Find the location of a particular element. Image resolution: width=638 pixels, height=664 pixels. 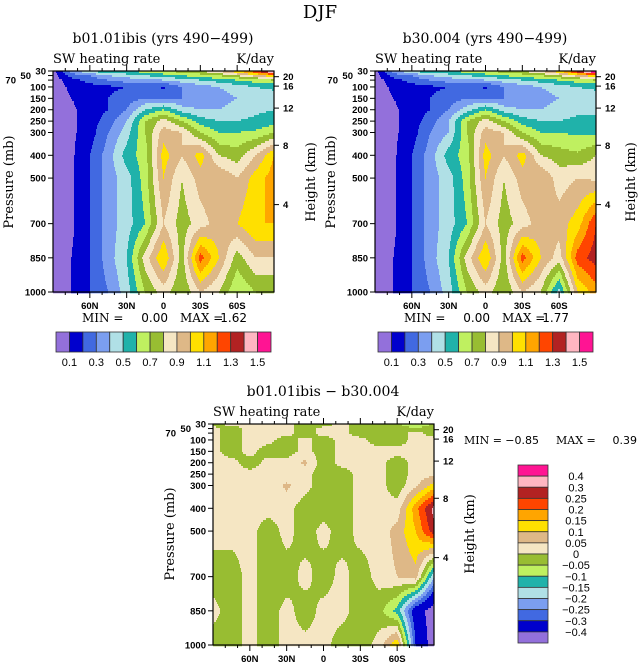

pressure-tick-label: 250 is located at coordinates (360, 122).